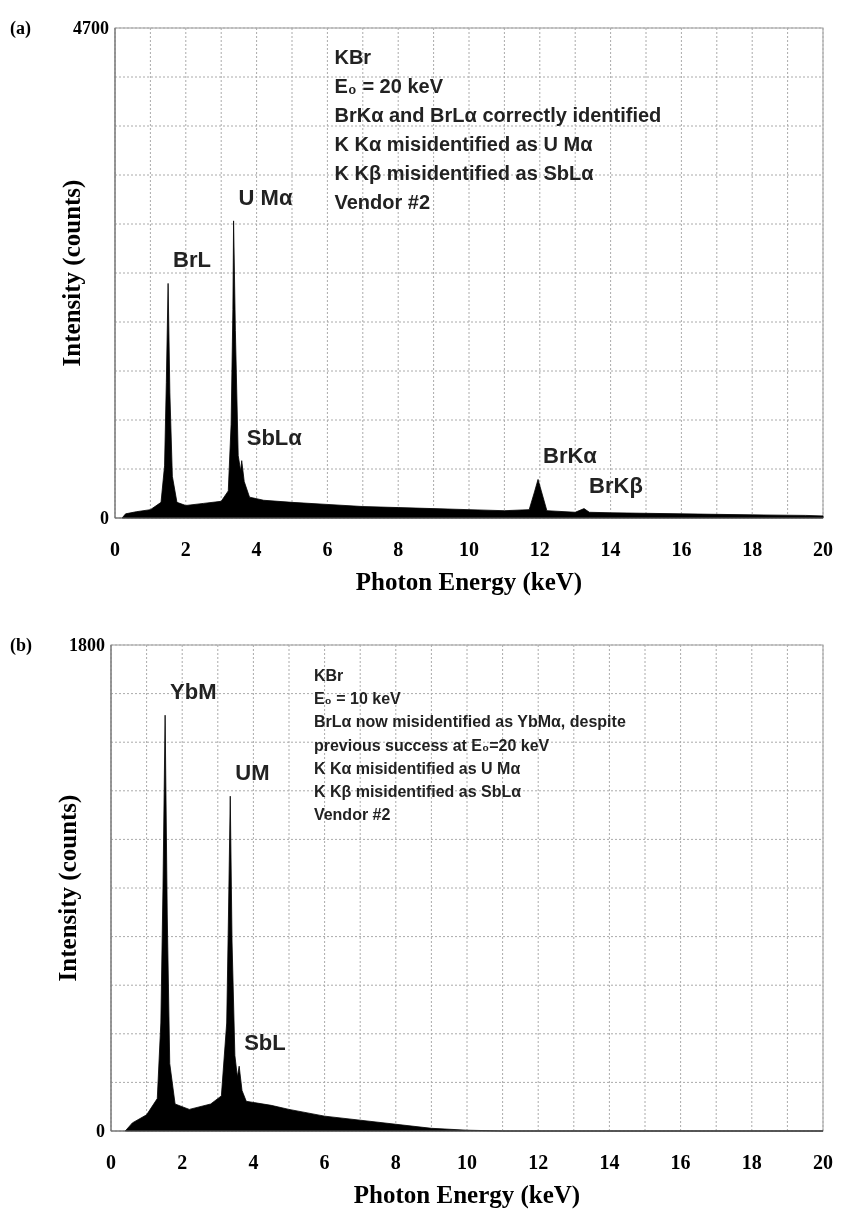 Image resolution: width=843 pixels, height=1225 pixels. What do you see at coordinates (357, 699) in the screenshot?
I see `annotation: E₀ = 10 keV` at bounding box center [357, 699].